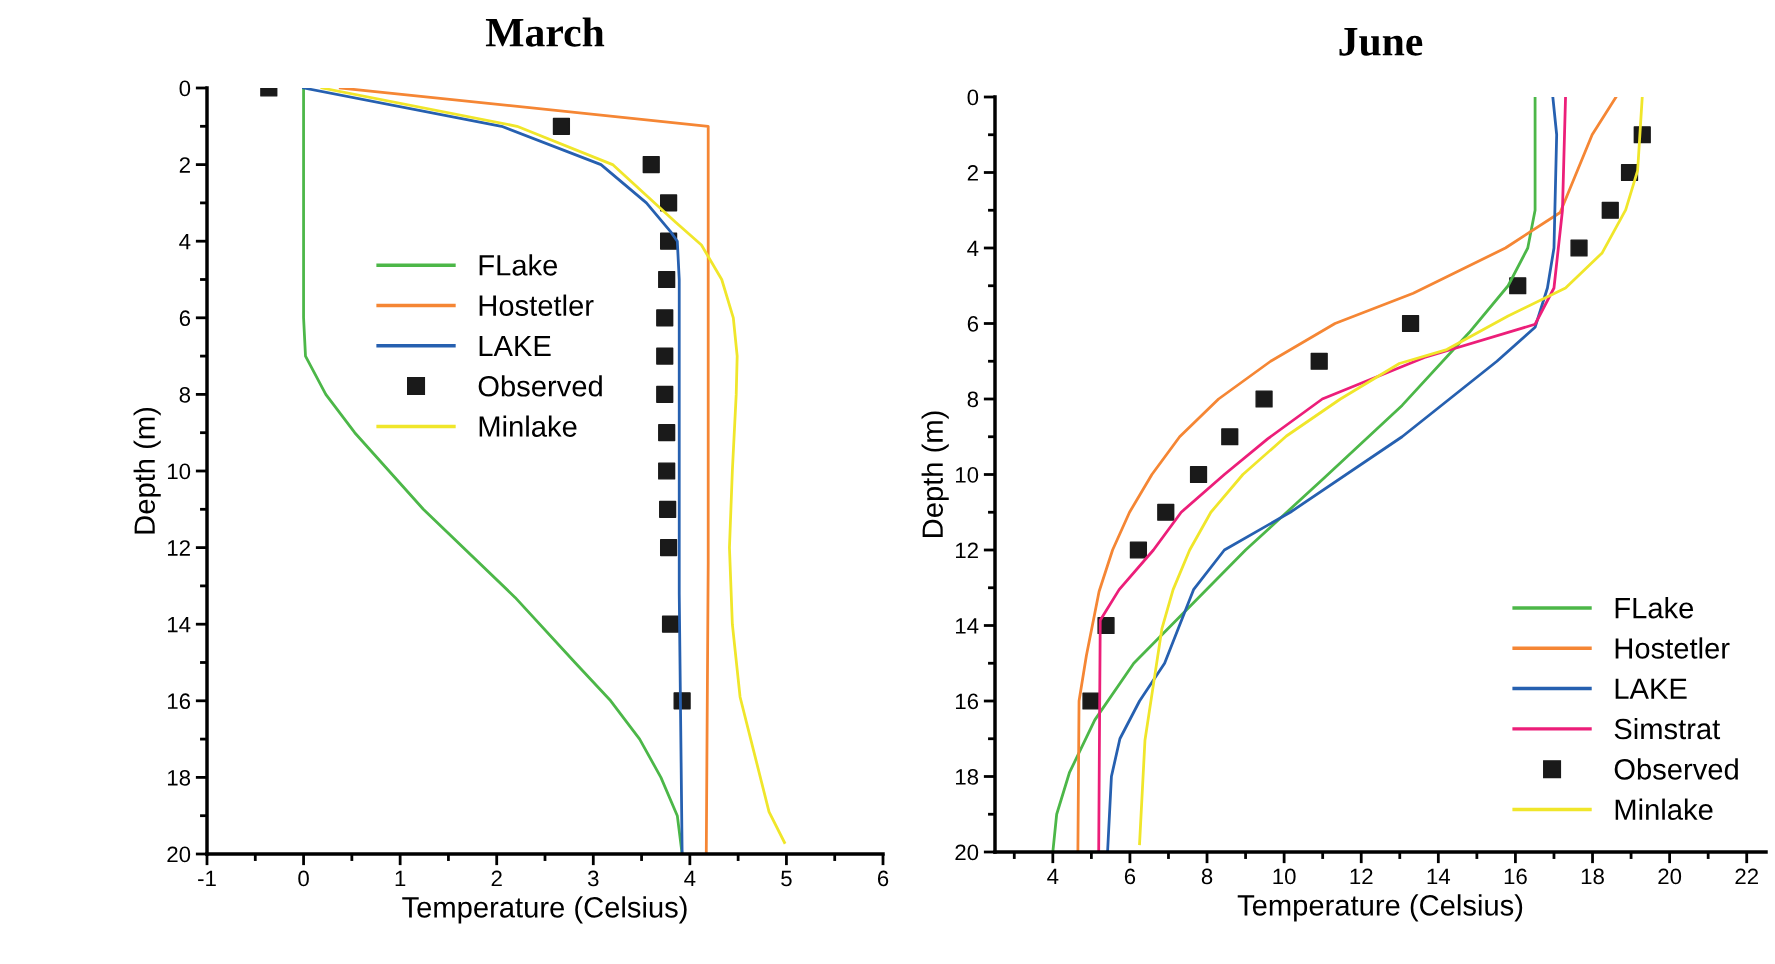 This screenshot has height=964, width=1775. Describe the element at coordinates (1207, 876) in the screenshot. I see `x-tick-label: 8` at that location.